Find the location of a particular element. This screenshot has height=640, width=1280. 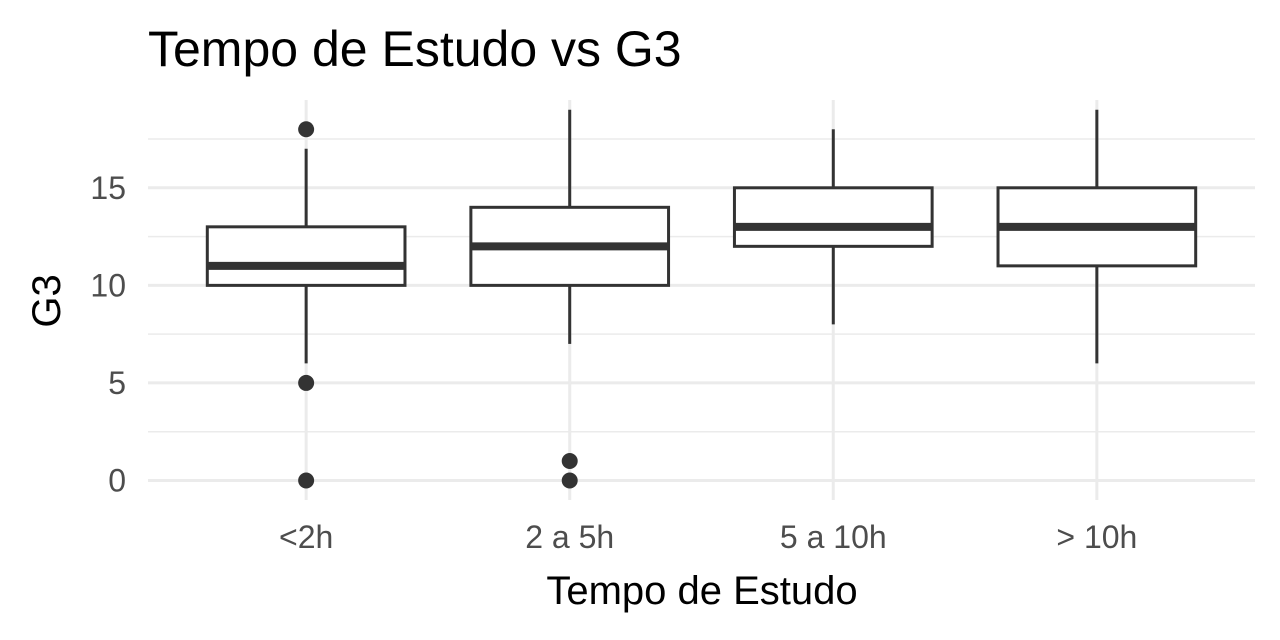

y-tick-label: 5 is located at coordinates (117, 383).